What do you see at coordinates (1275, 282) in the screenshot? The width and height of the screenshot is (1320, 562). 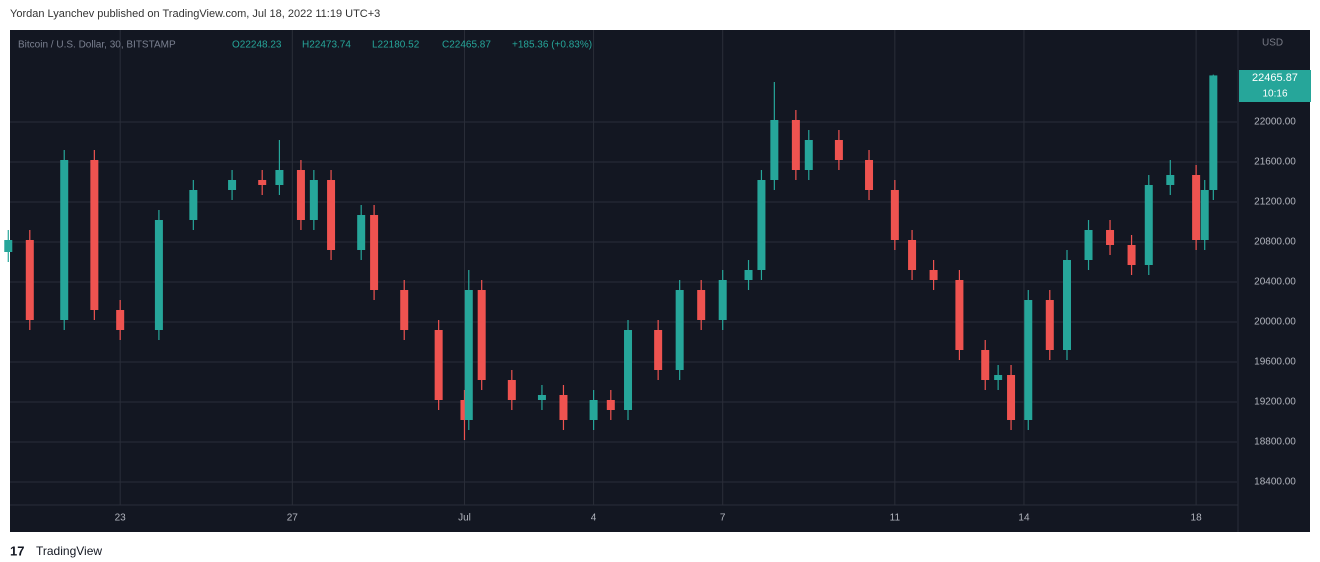 I see `y-tick-label: 20400.00` at bounding box center [1275, 282].